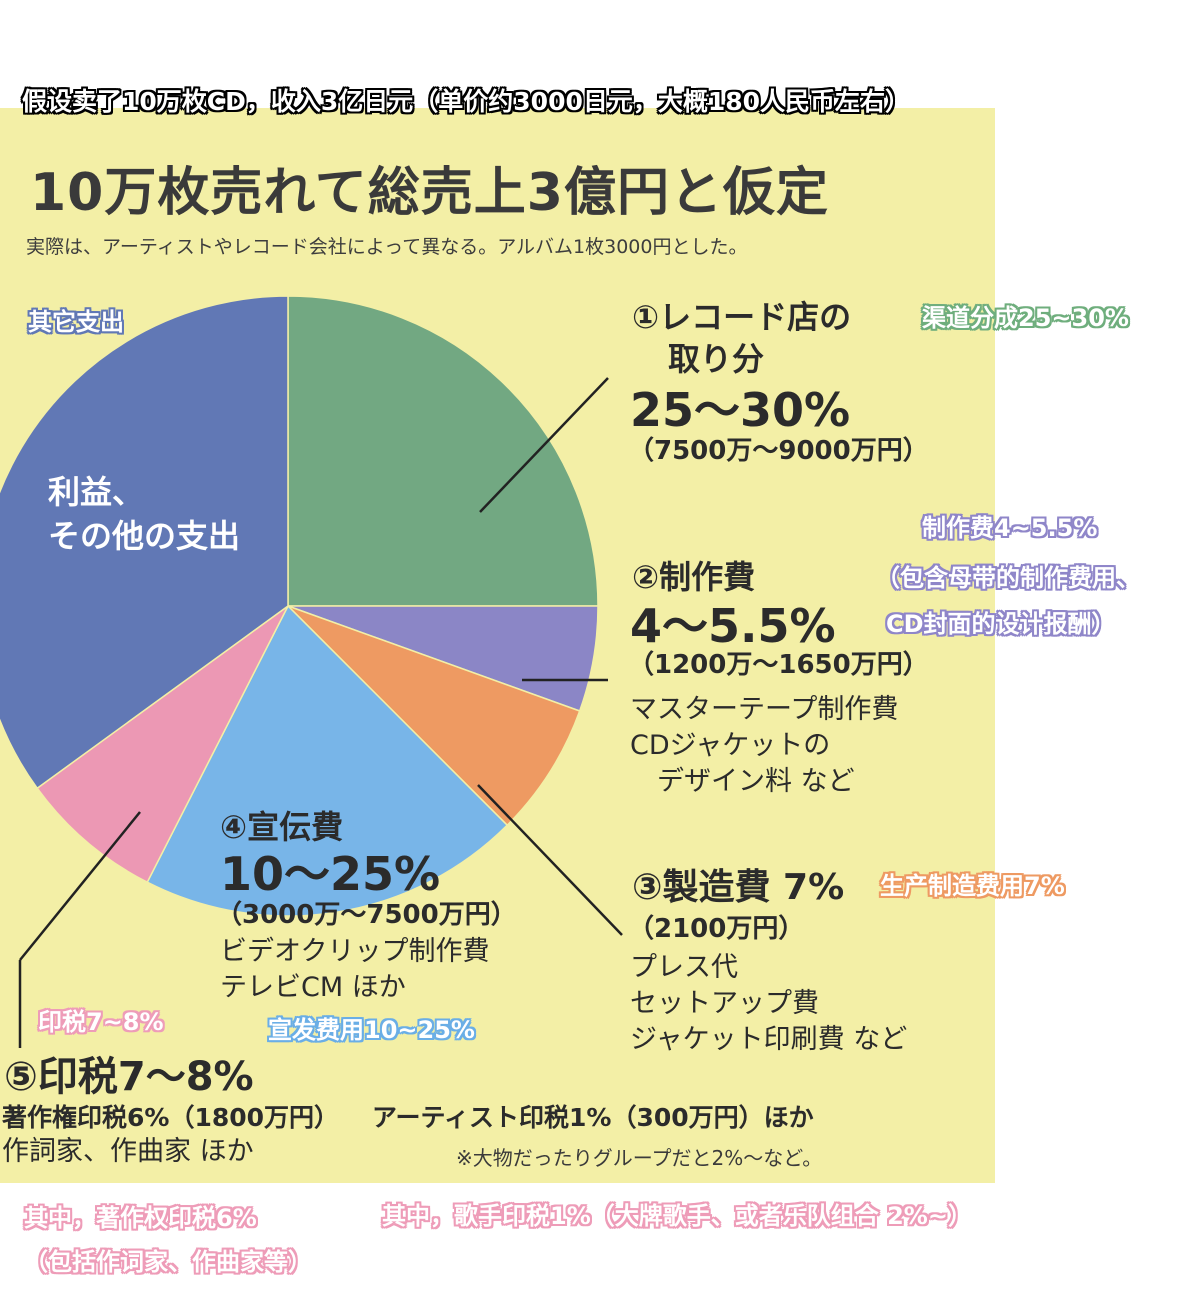 This screenshot has width=1190, height=1298. What do you see at coordinates (639, 1158) in the screenshot?
I see `royalty-artist-note: ※大物だったりグループだと2%～など。` at bounding box center [639, 1158].